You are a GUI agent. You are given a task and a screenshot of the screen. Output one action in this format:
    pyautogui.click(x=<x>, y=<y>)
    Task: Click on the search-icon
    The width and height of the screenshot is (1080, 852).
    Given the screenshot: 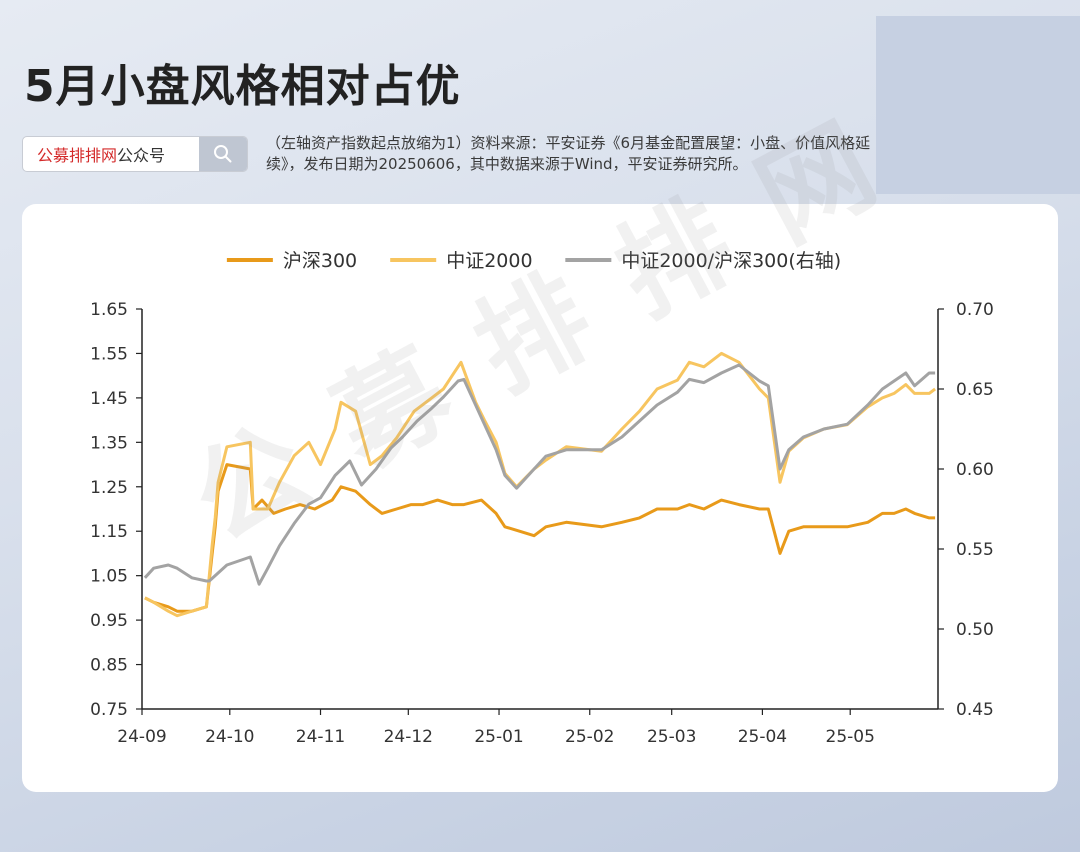 What is the action you would take?
    pyautogui.click(x=223, y=154)
    